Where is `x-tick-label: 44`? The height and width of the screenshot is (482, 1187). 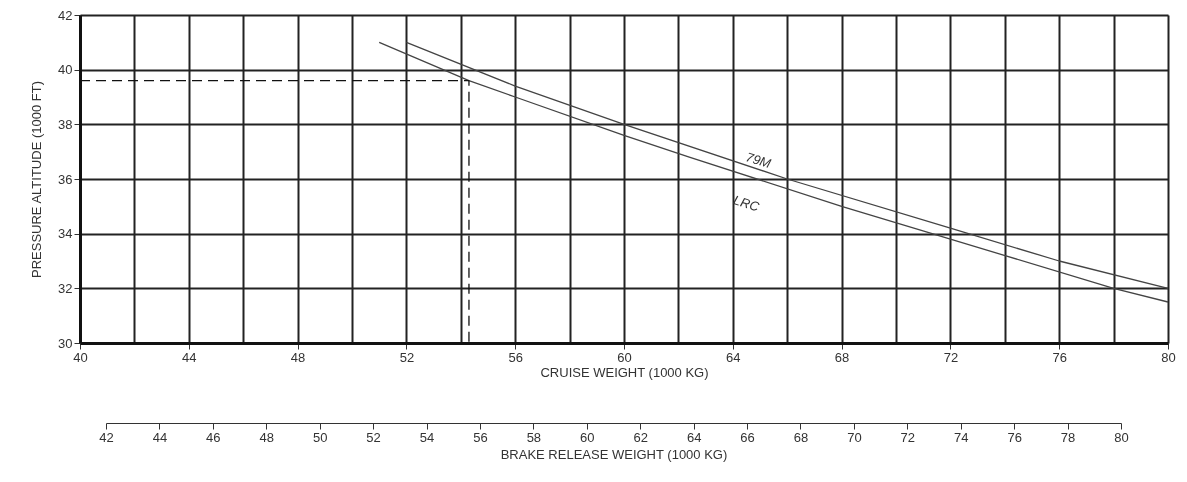
x-tick-label: 44 is located at coordinates (189, 357).